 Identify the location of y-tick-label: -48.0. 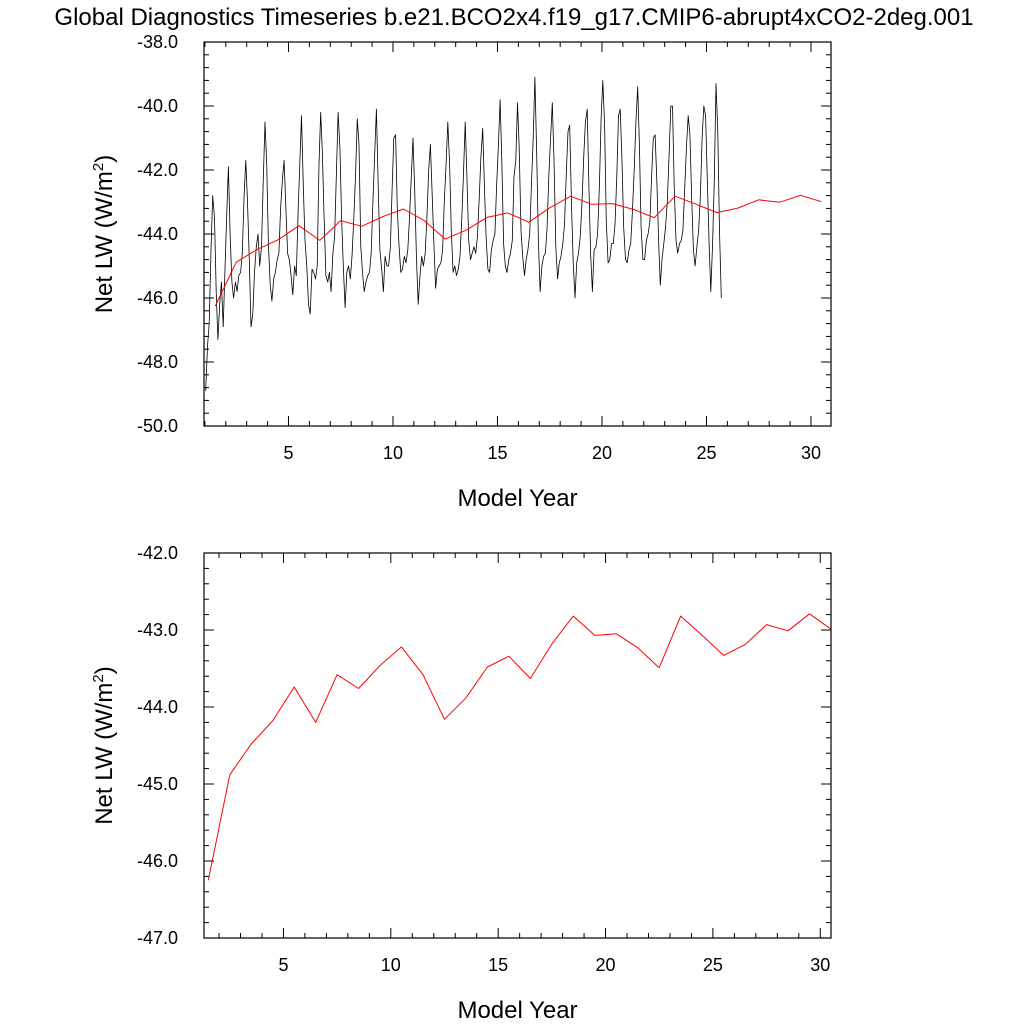
(157, 362).